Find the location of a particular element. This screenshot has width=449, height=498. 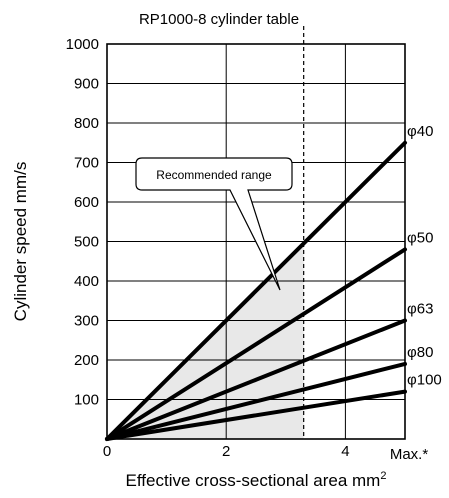

y-axis-title: Cylinder speed mm/s is located at coordinates (20, 242).